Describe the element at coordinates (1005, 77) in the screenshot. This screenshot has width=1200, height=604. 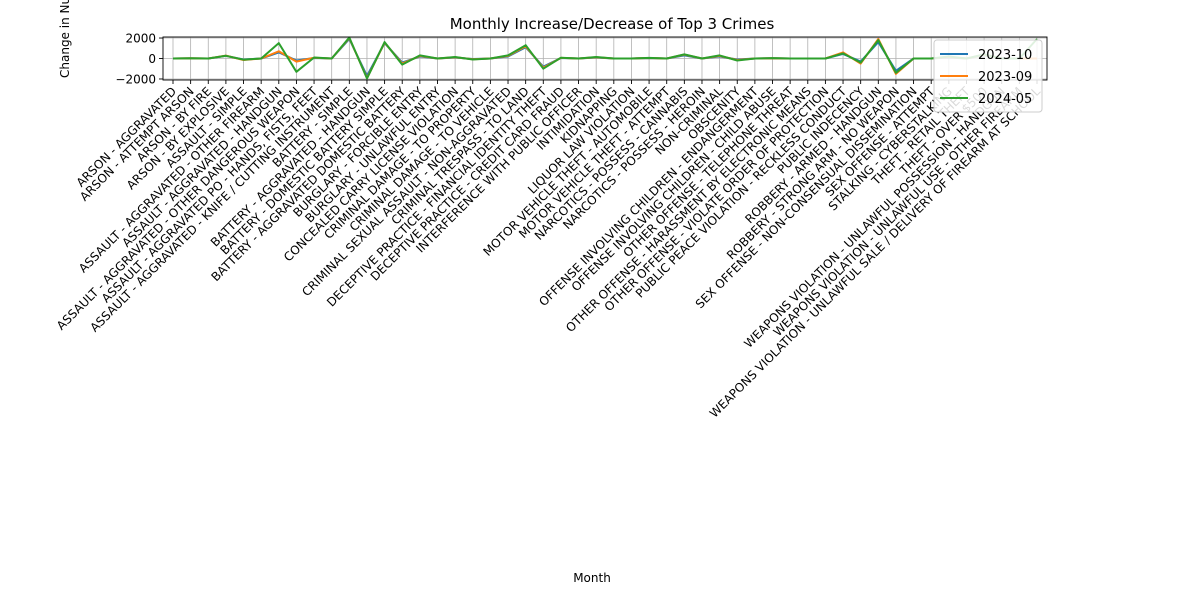
I see `legend-label-2023-09: 2023-09` at that location.